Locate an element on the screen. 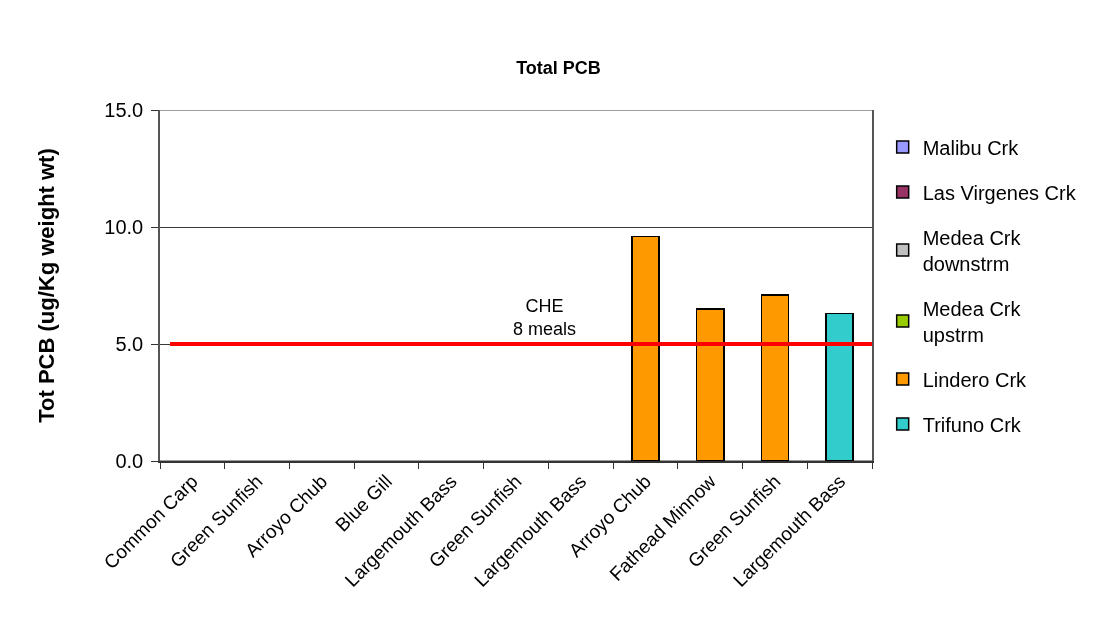 This screenshot has width=1117, height=639. legend-label: Medea Crk downstrm is located at coordinates (972, 250).